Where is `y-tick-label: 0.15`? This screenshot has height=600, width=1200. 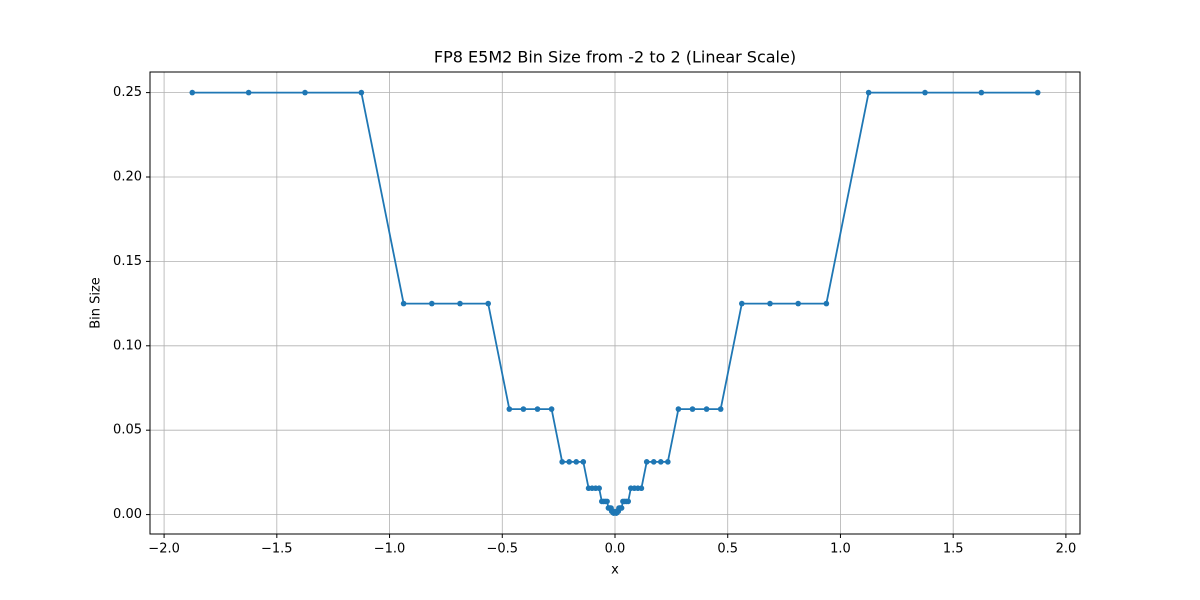
y-tick-label: 0.15 is located at coordinates (127, 261).